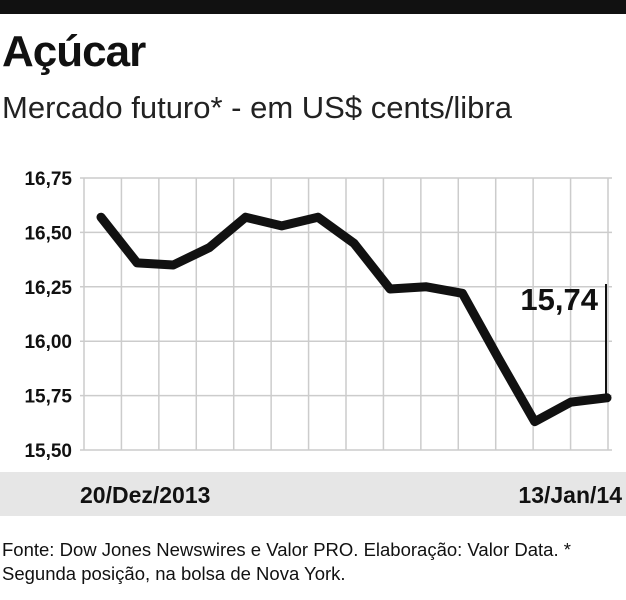 The image size is (626, 600). What do you see at coordinates (74, 51) in the screenshot?
I see `chart-title: Açúcar` at bounding box center [74, 51].